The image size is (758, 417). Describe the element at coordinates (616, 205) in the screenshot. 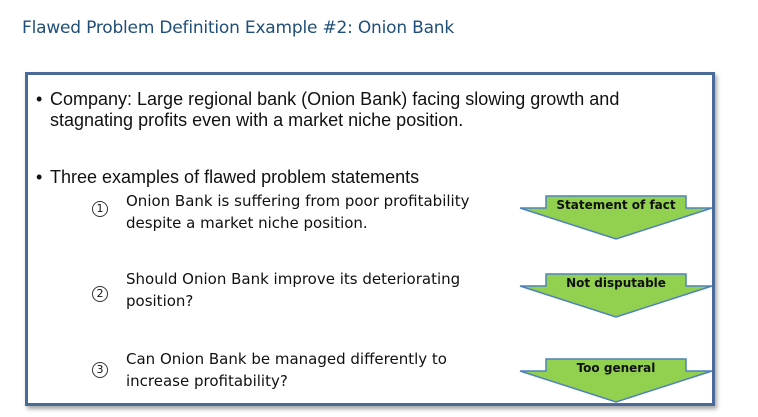

I see `tag-label: Statement of fact` at that location.